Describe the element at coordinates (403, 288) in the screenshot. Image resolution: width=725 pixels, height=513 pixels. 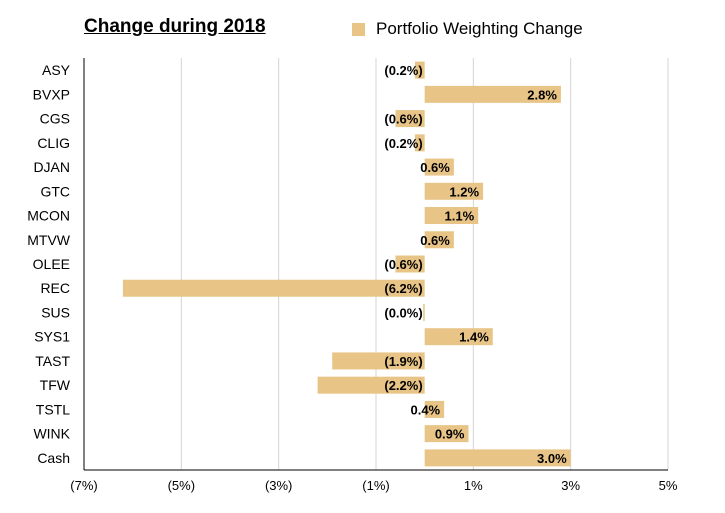
I see `data-label: (6.2%)` at that location.